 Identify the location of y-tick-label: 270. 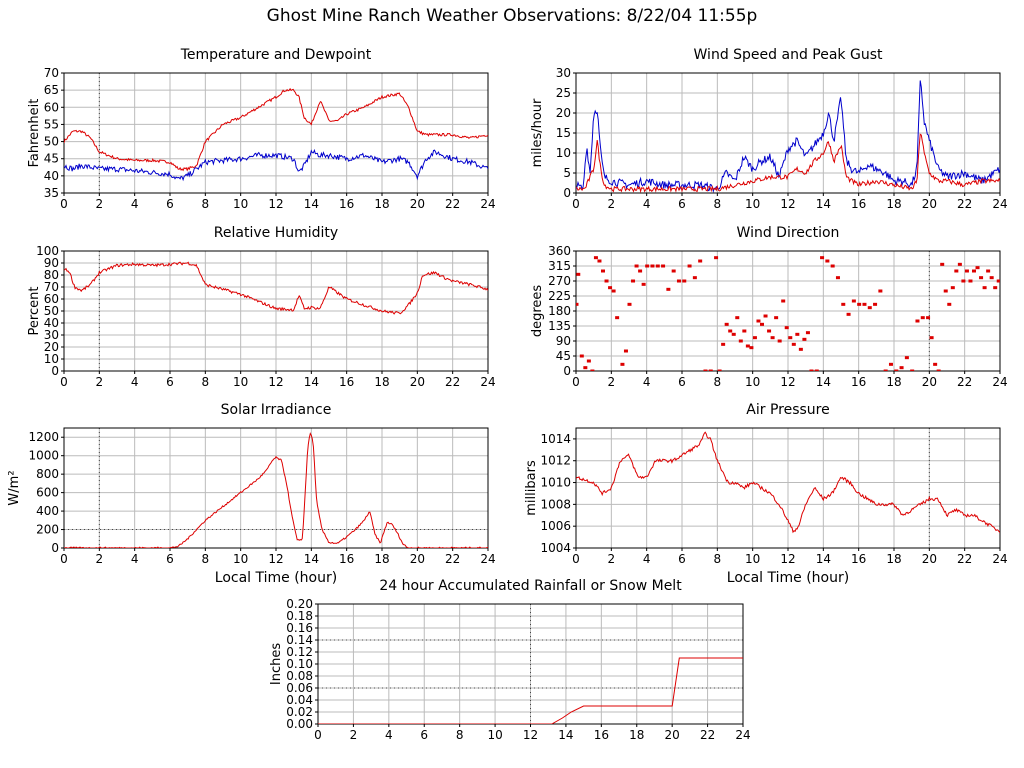
(559, 281).